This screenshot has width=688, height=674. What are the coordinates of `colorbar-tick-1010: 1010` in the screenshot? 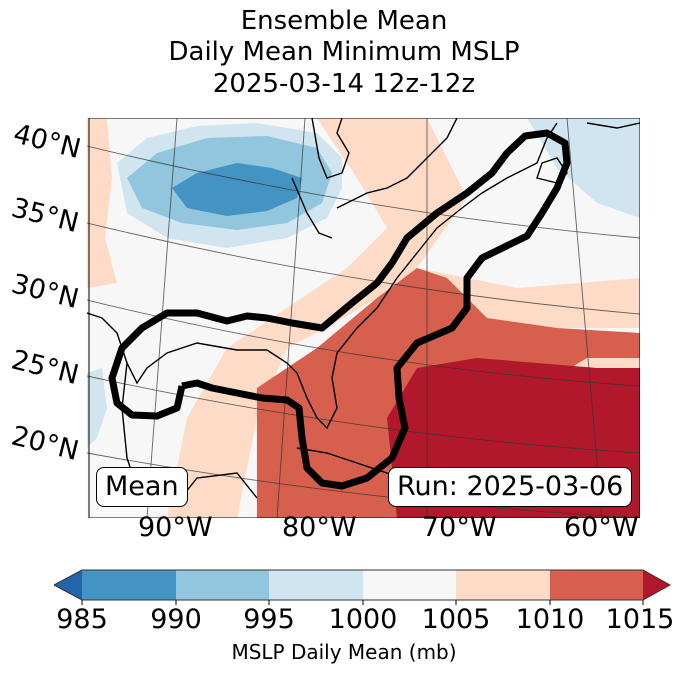 It's located at (550, 619).